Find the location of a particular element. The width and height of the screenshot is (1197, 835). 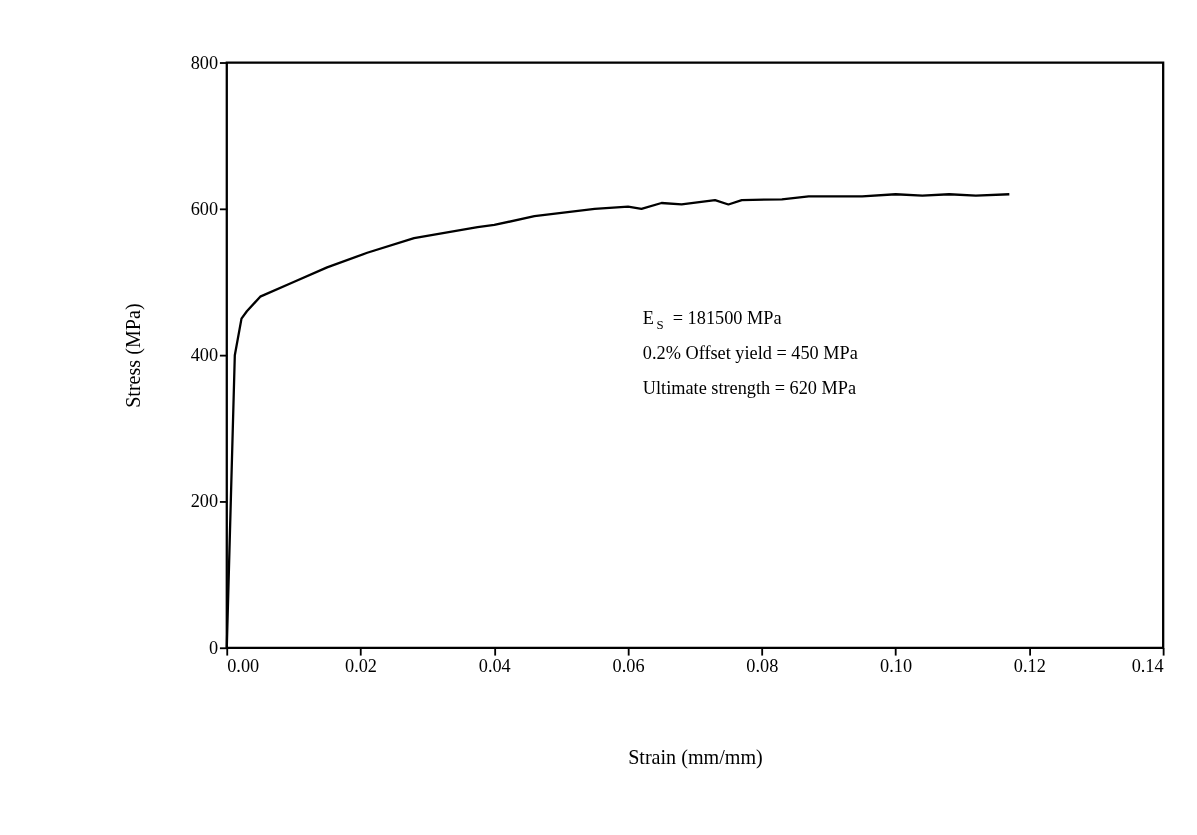

y-axis-title: Stress (MPa) is located at coordinates (134, 355).